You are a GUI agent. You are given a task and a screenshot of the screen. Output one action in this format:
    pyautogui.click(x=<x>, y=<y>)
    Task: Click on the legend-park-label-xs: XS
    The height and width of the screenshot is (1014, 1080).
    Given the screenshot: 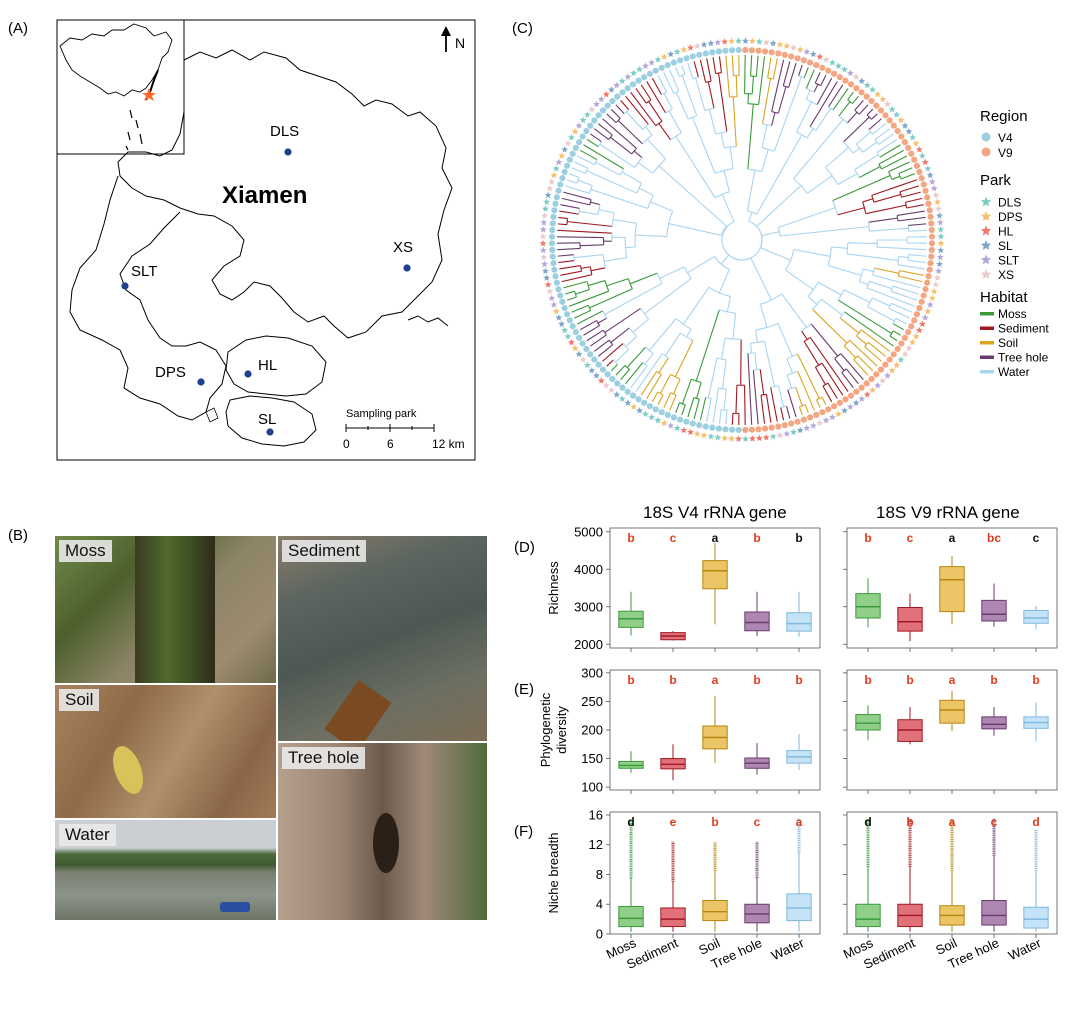 What is the action you would take?
    pyautogui.click(x=1006, y=275)
    